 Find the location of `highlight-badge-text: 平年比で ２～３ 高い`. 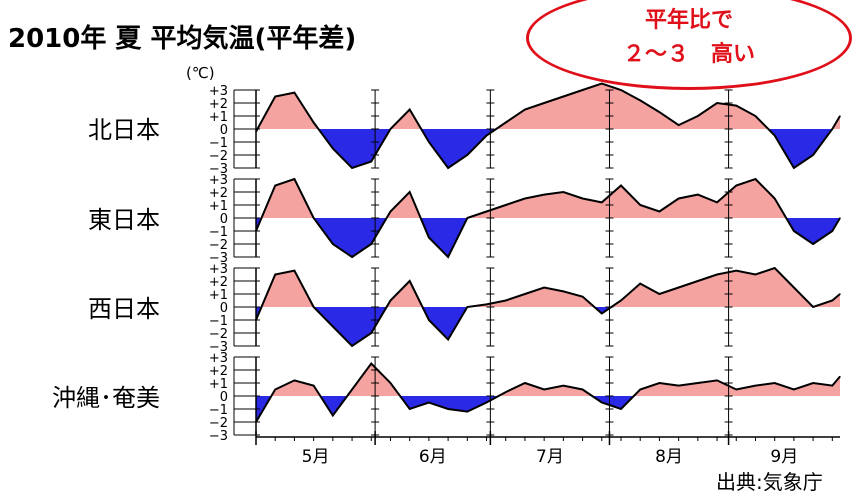

highlight-badge-text: 平年比で ２～３ 高い is located at coordinates (689, 38).